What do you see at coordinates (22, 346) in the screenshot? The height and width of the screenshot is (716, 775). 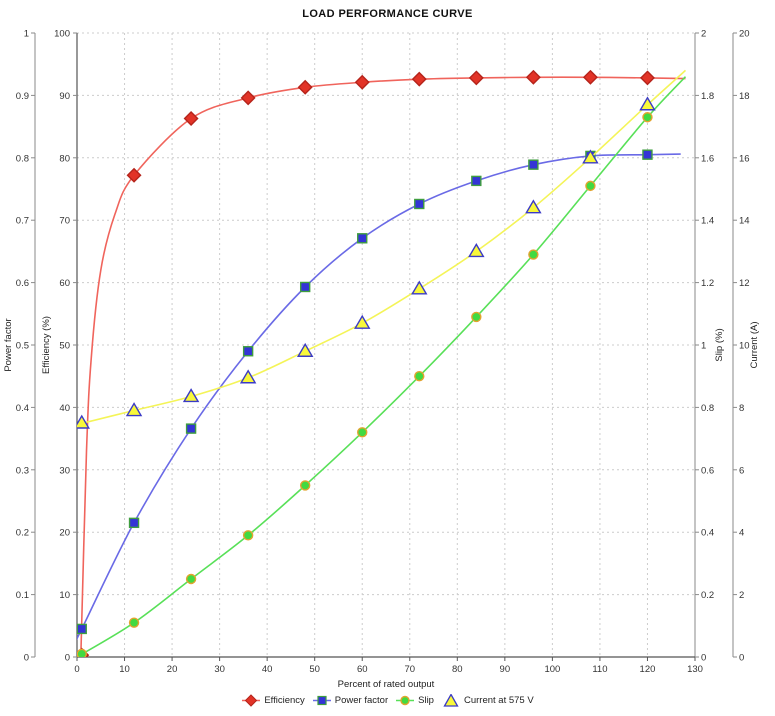 I see `y-tick-label: 0.5` at bounding box center [22, 346].